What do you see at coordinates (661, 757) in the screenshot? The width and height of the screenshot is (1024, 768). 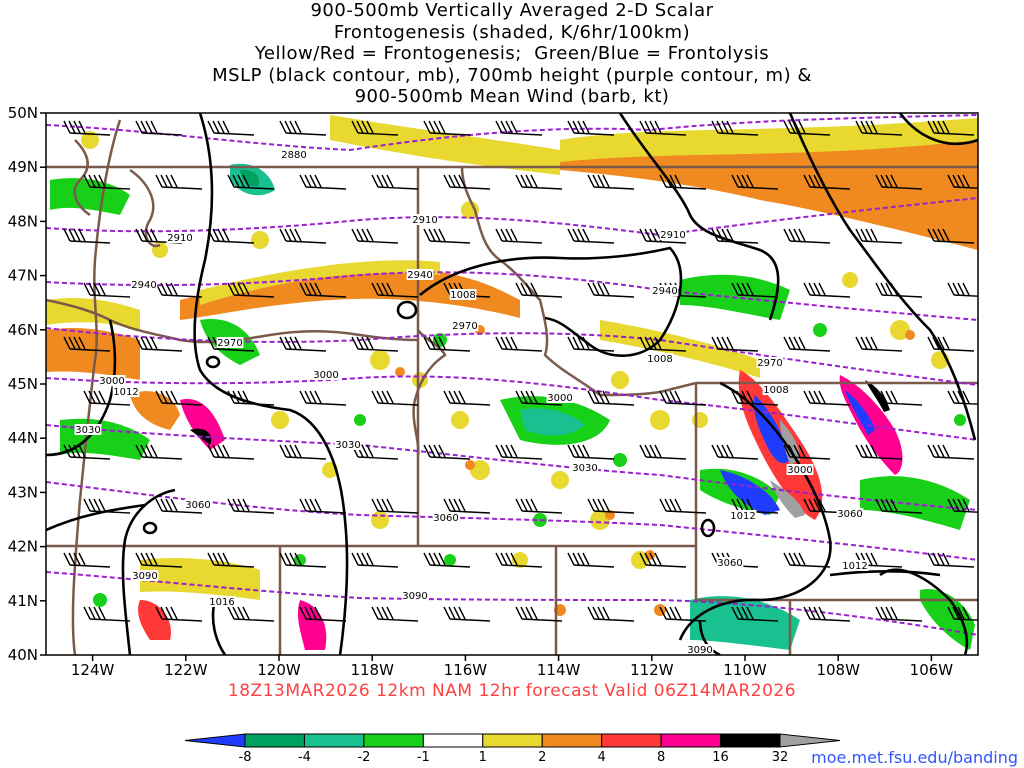 I see `colorbar-tick-label: 8` at bounding box center [661, 757].